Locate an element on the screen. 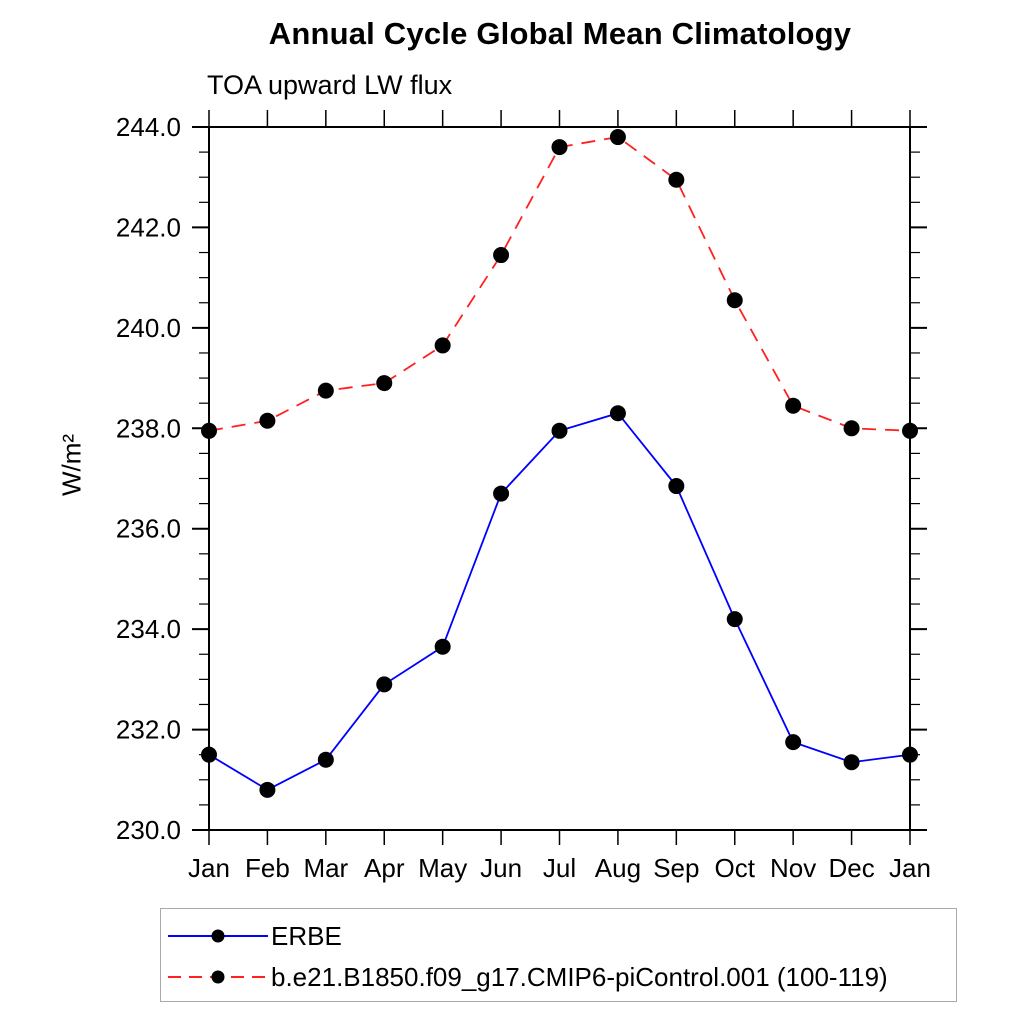  y-tick-label: 242.0 is located at coordinates (148, 227).